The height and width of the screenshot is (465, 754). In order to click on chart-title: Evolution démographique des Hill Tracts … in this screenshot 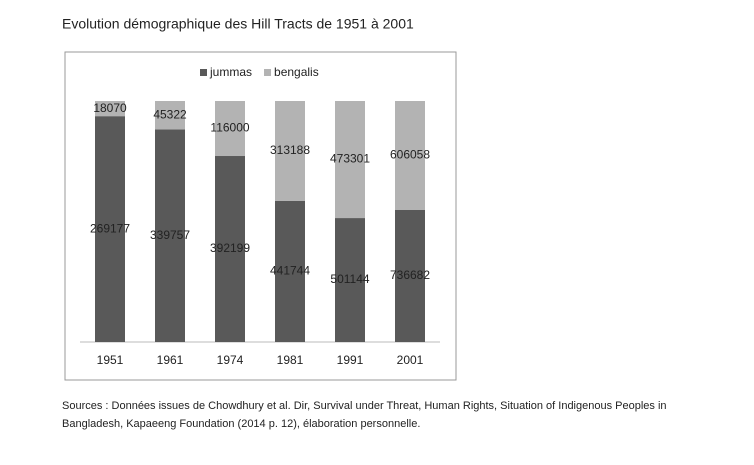, I will do `click(238, 24)`.